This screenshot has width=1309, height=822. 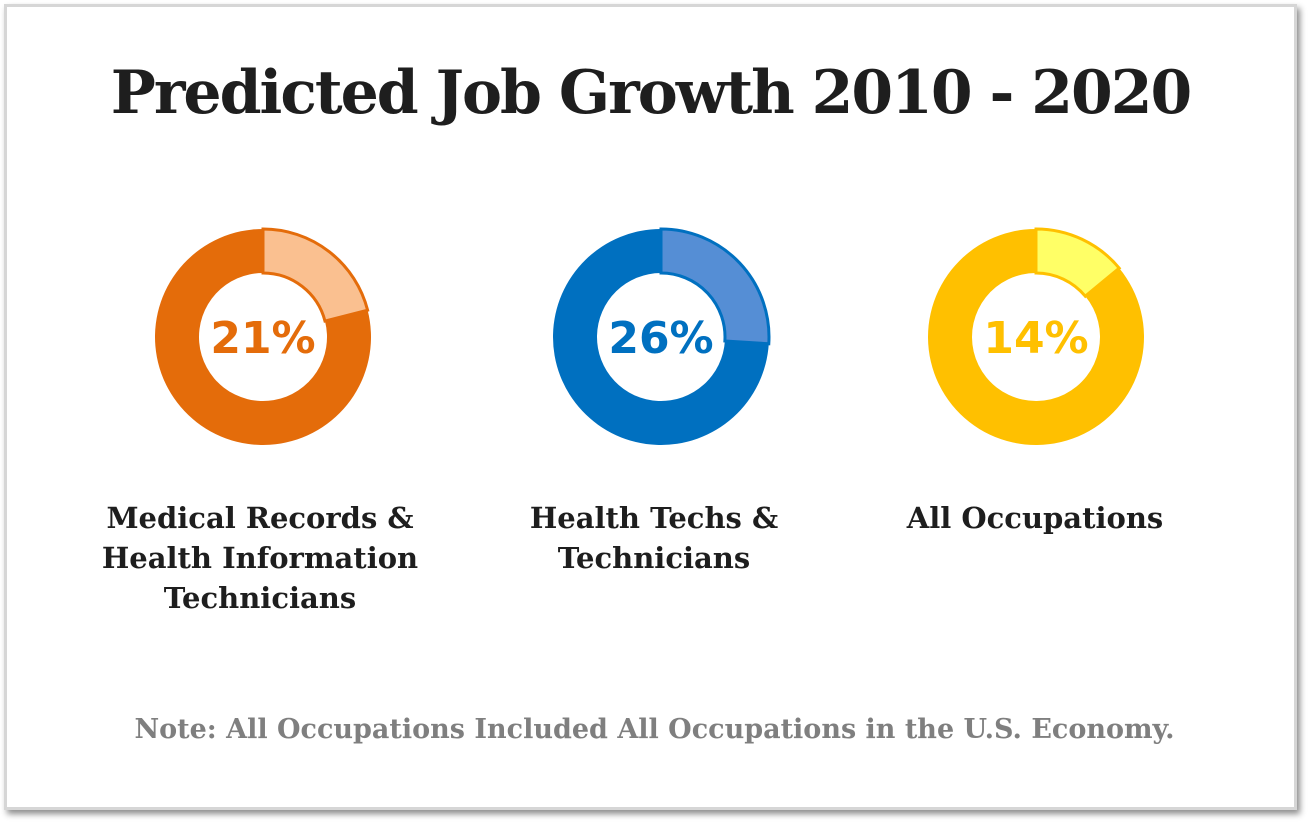 I want to click on donut-remainder-health-techs, so click(x=660, y=337).